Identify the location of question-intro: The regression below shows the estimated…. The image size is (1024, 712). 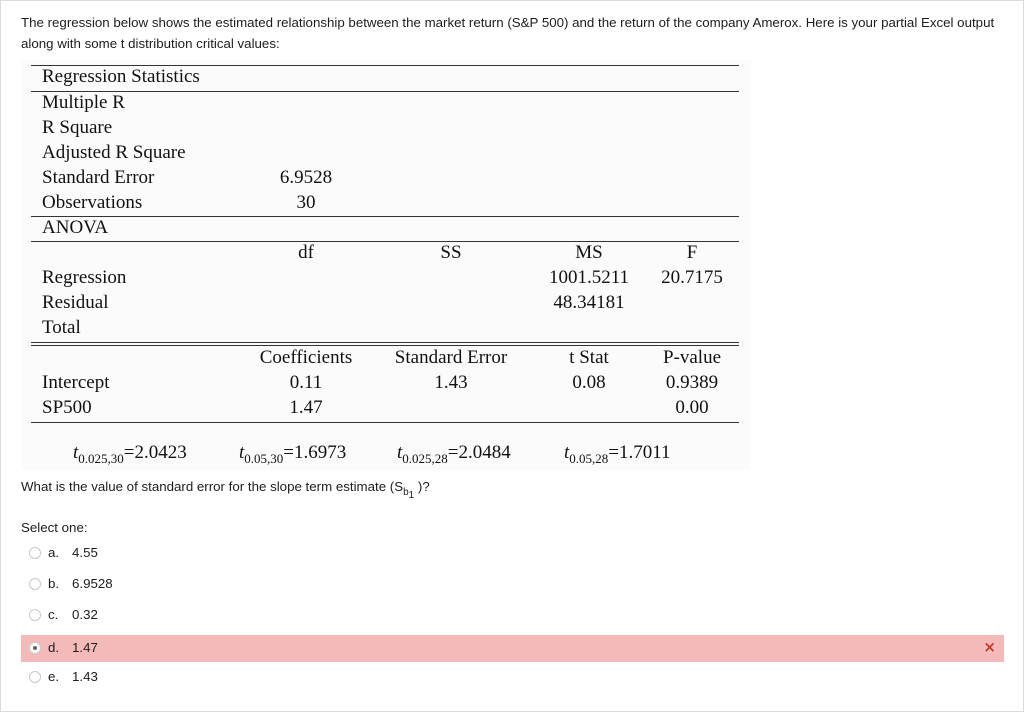
(508, 33).